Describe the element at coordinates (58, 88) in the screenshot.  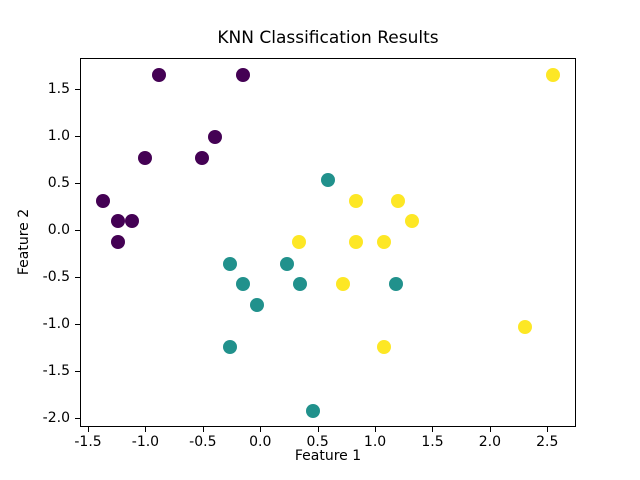
I see `y-tick-label: 1.5` at that location.